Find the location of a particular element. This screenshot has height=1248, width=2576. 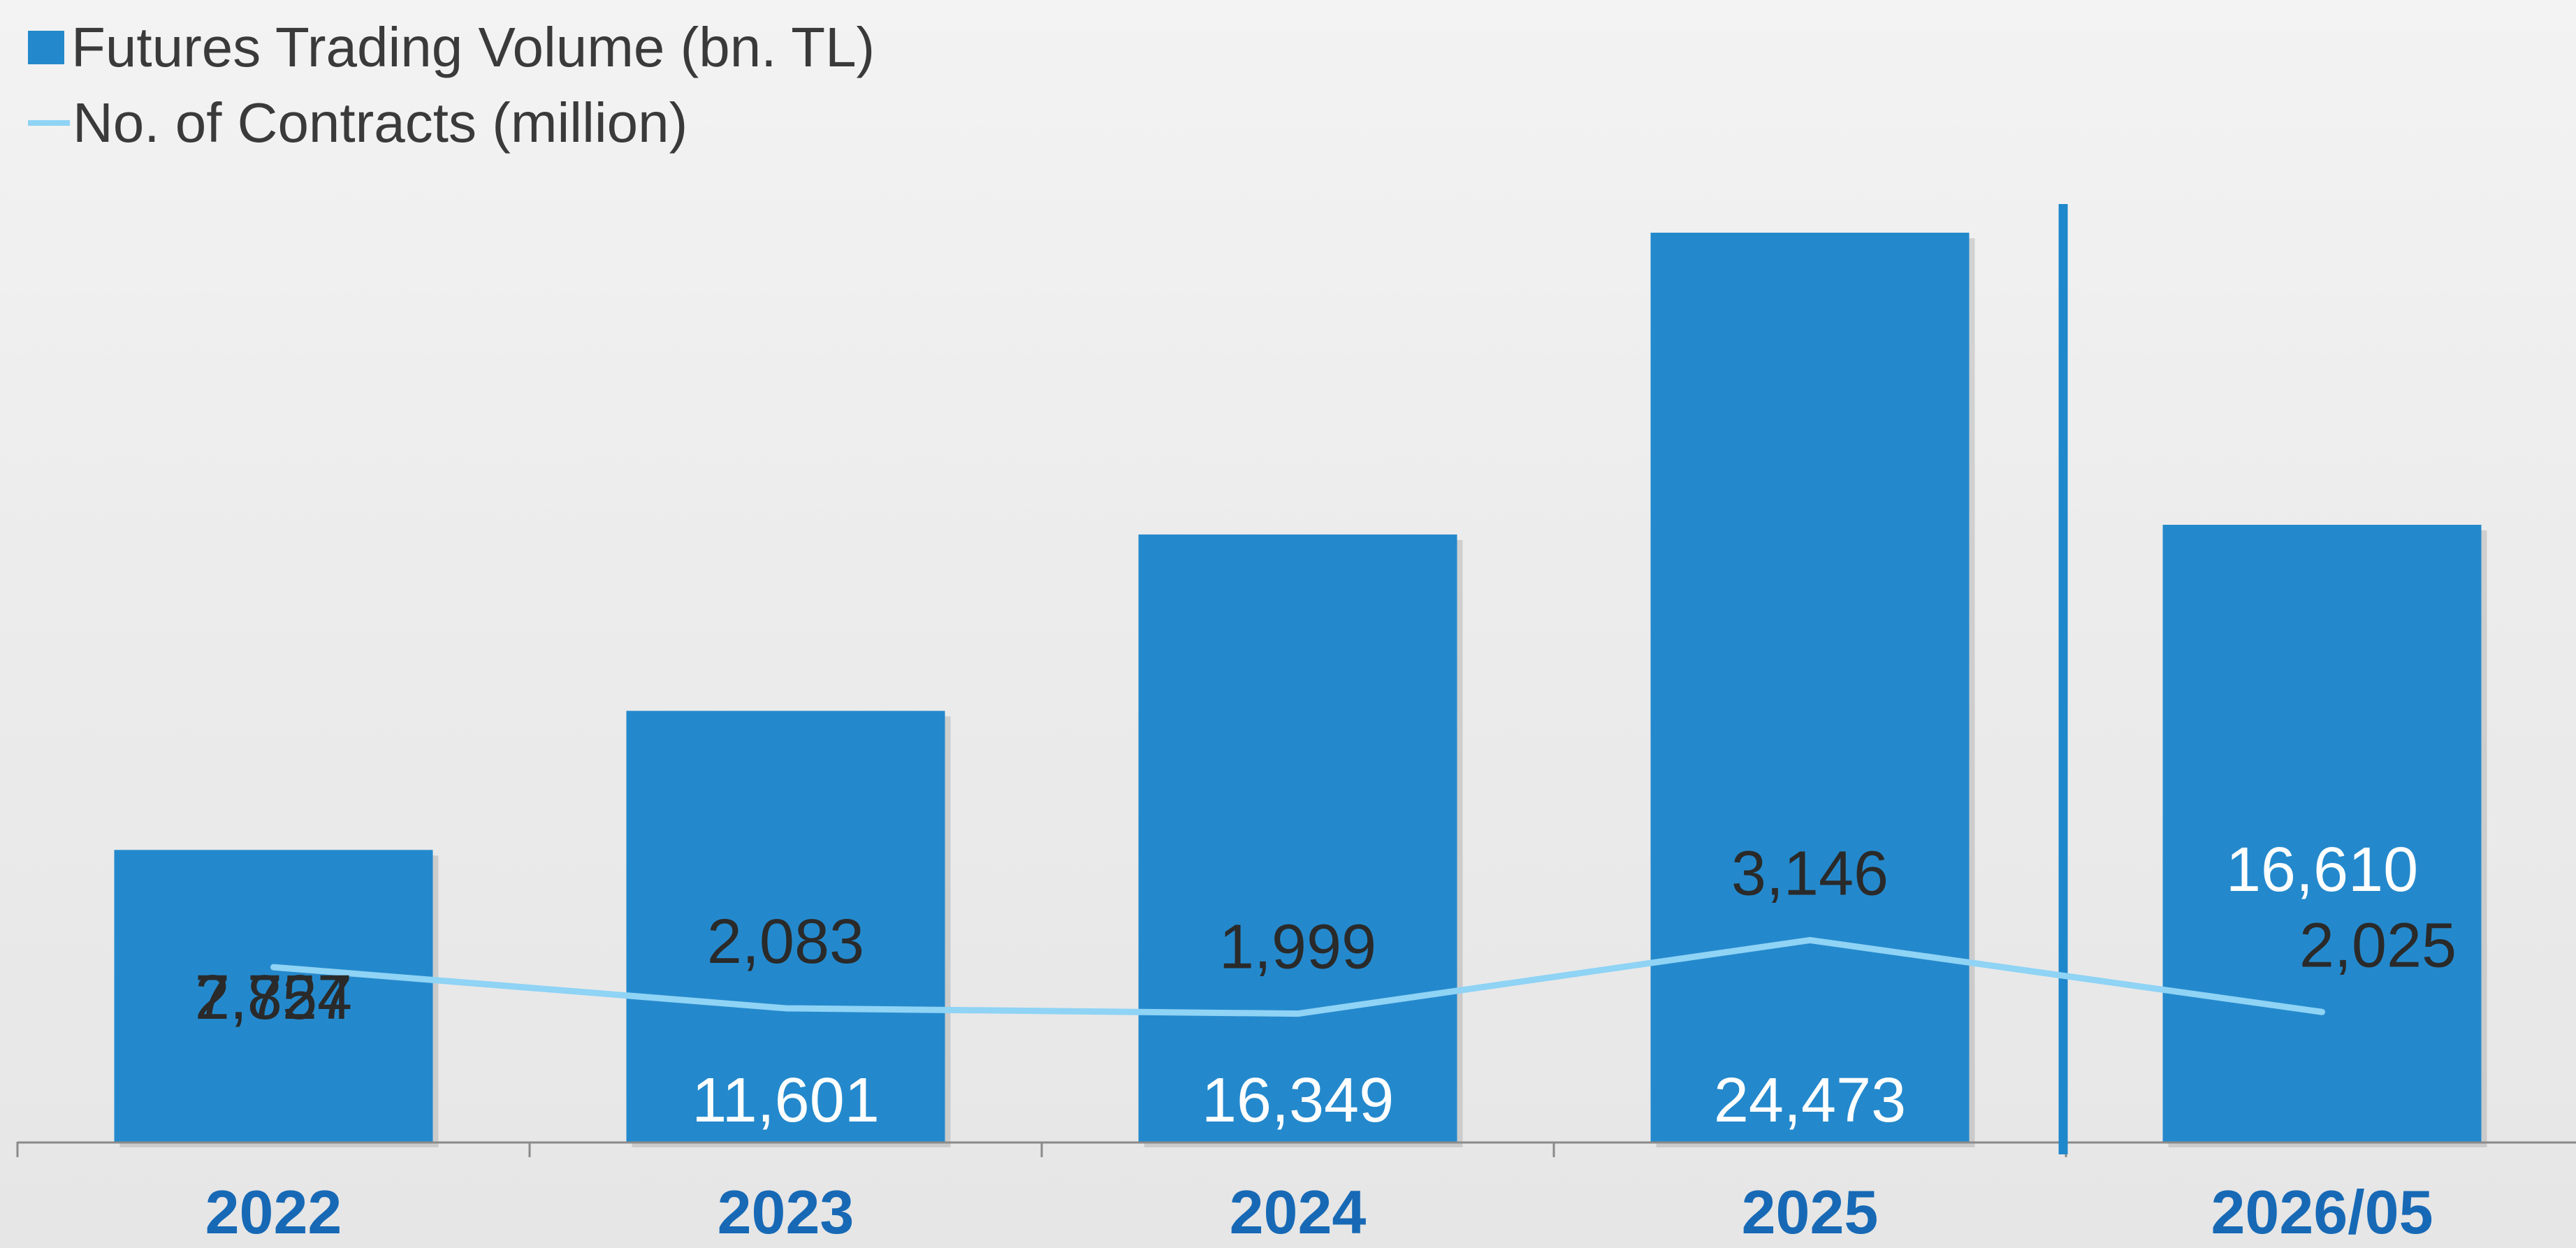

bar-2022 is located at coordinates (273, 996).